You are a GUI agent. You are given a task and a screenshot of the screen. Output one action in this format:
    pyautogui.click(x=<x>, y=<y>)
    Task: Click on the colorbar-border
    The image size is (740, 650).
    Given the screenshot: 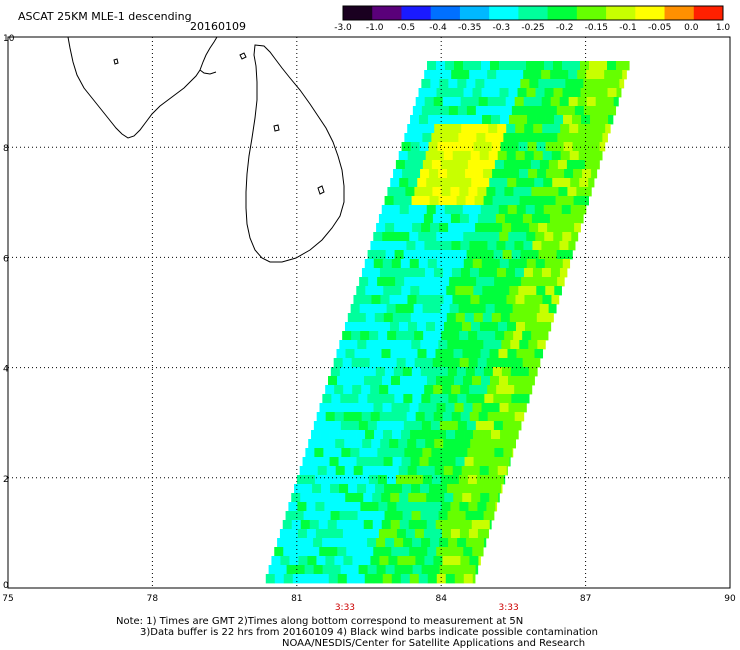 What is the action you would take?
    pyautogui.click(x=533, y=13)
    